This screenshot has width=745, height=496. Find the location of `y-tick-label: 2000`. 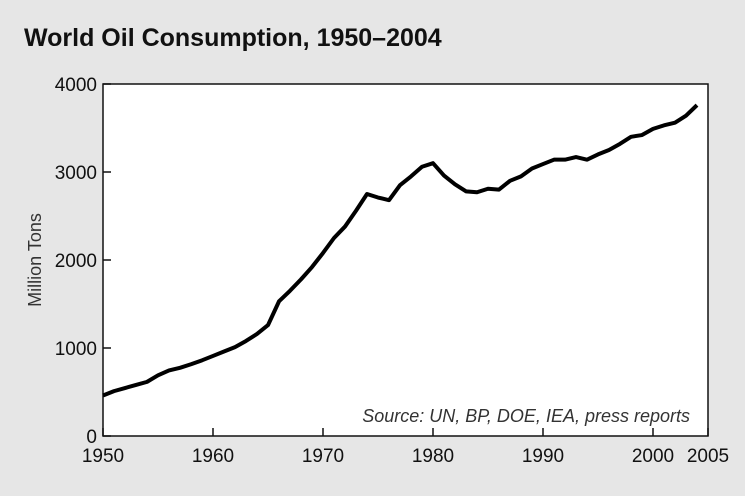

y-tick-label: 2000 is located at coordinates (76, 261).